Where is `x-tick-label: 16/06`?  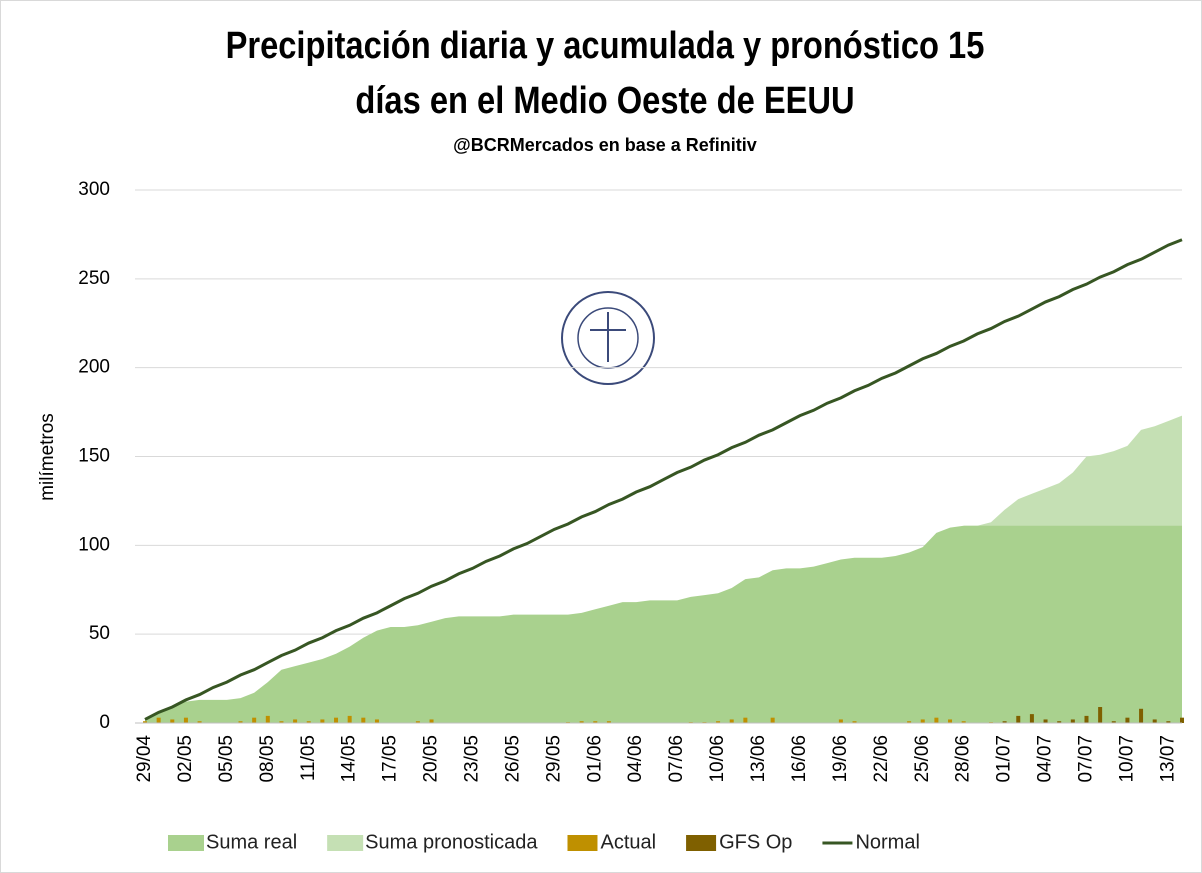
x-tick-label: 16/06 is located at coordinates (799, 759).